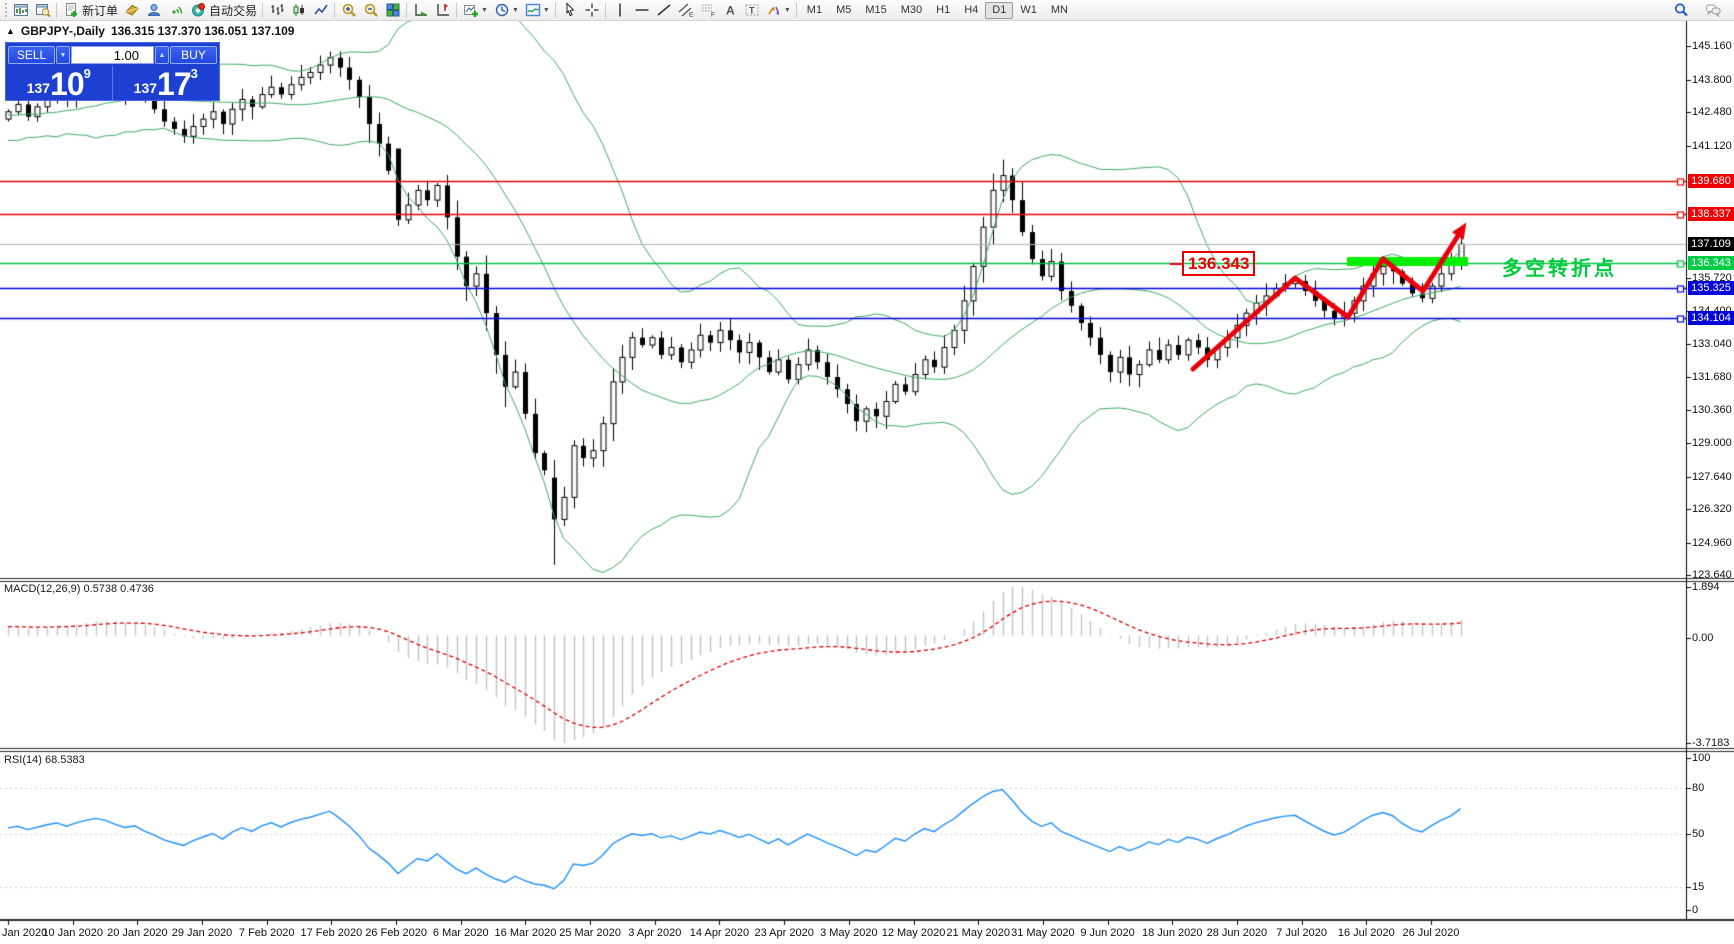 This screenshot has width=1734, height=944. I want to click on date-tick-label: Jan 2020, so click(25, 933).